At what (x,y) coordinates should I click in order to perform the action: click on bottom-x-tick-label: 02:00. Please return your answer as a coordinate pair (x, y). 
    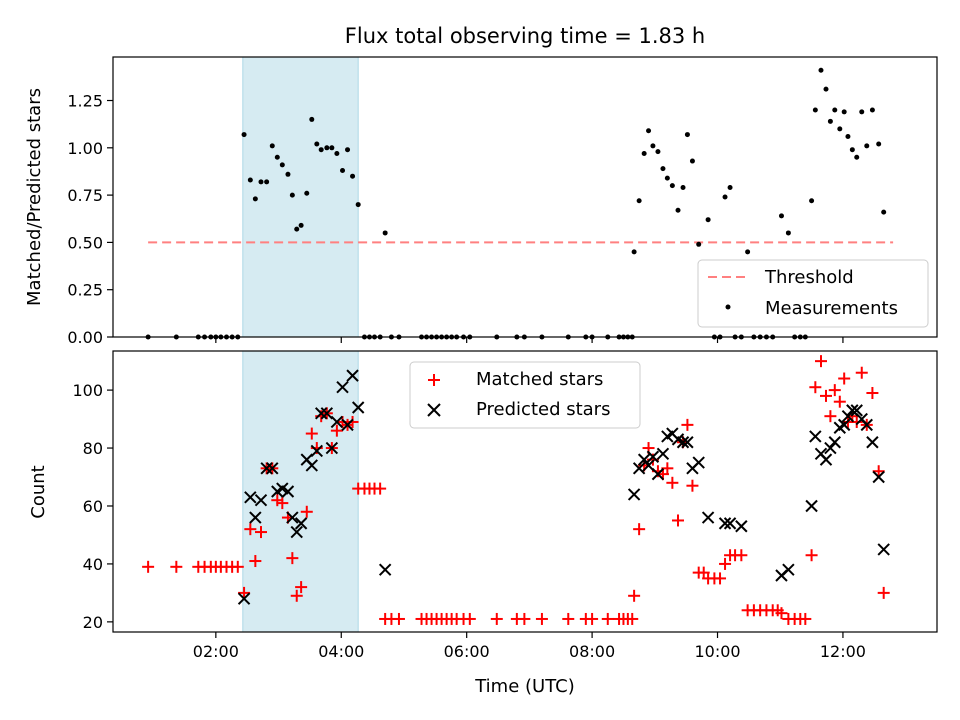
    Looking at the image, I should click on (216, 651).